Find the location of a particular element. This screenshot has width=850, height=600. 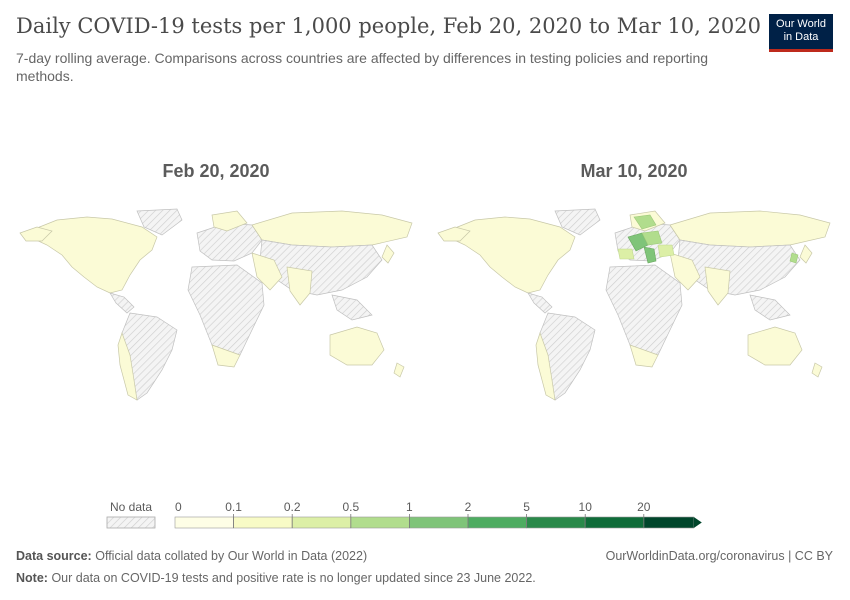

logo-line-2: in Data is located at coordinates (801, 37).